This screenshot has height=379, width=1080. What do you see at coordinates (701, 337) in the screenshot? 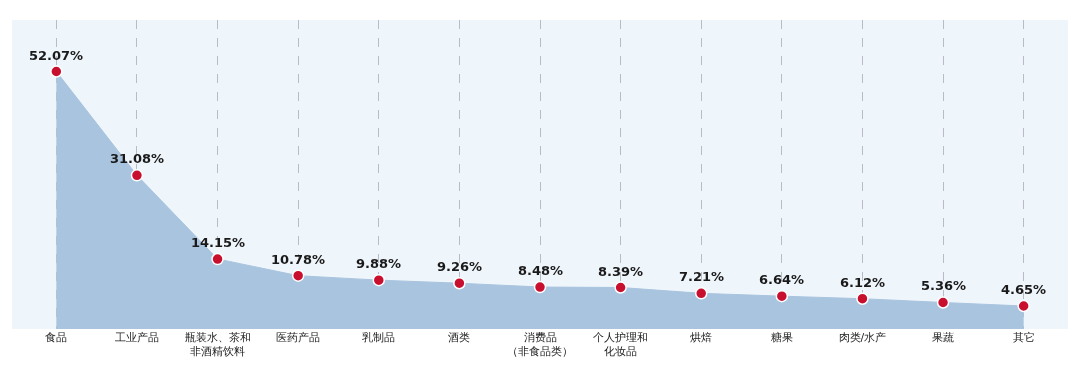
I see `x-tick-label: 烘焙` at bounding box center [701, 337].